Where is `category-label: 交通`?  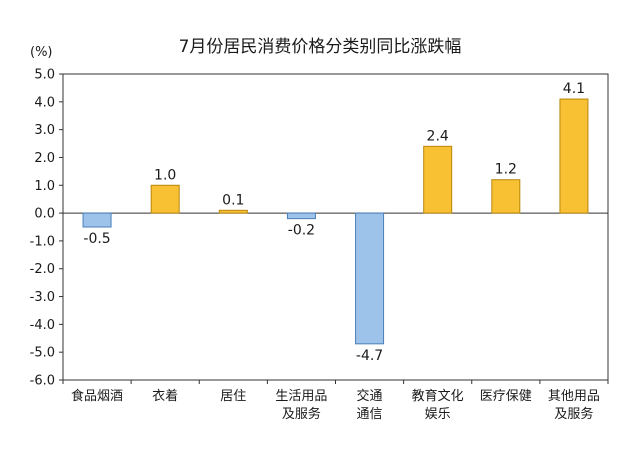
category-label: 交通 is located at coordinates (370, 396).